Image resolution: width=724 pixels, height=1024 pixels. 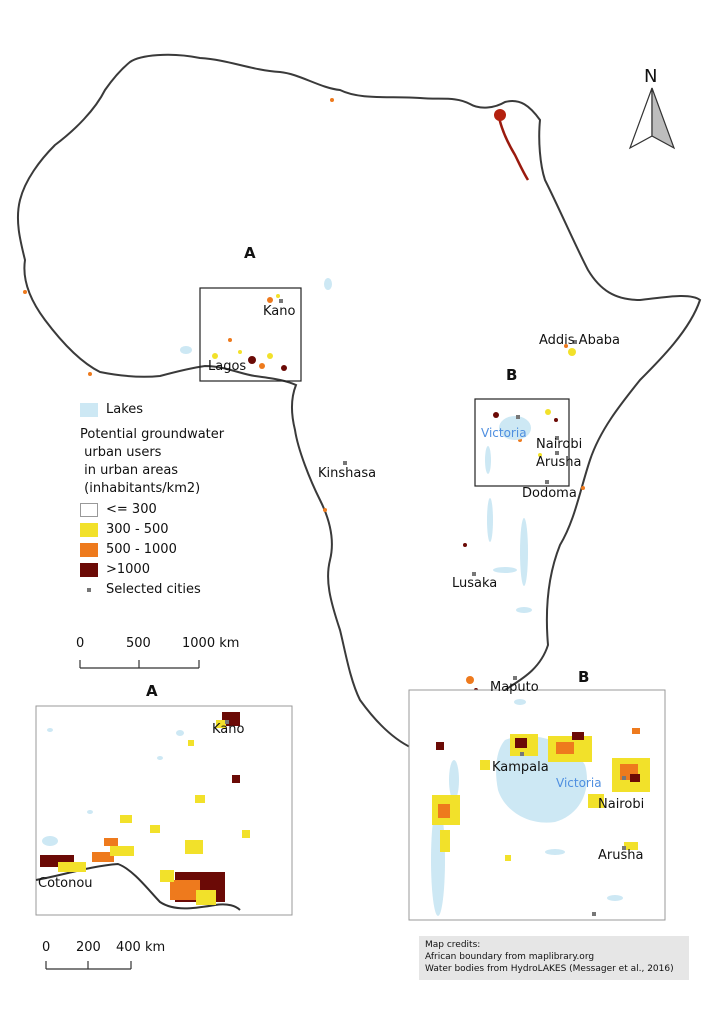 What do you see at coordinates (211, 643) in the screenshot?
I see `scale-main-tick-1000: 1000 km` at bounding box center [211, 643].